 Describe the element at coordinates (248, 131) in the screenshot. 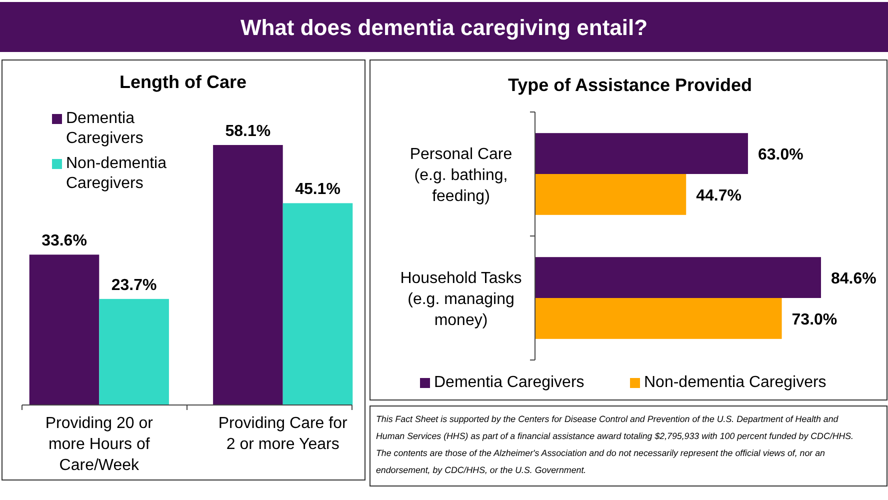

I see `data-label: 58.1%` at that location.